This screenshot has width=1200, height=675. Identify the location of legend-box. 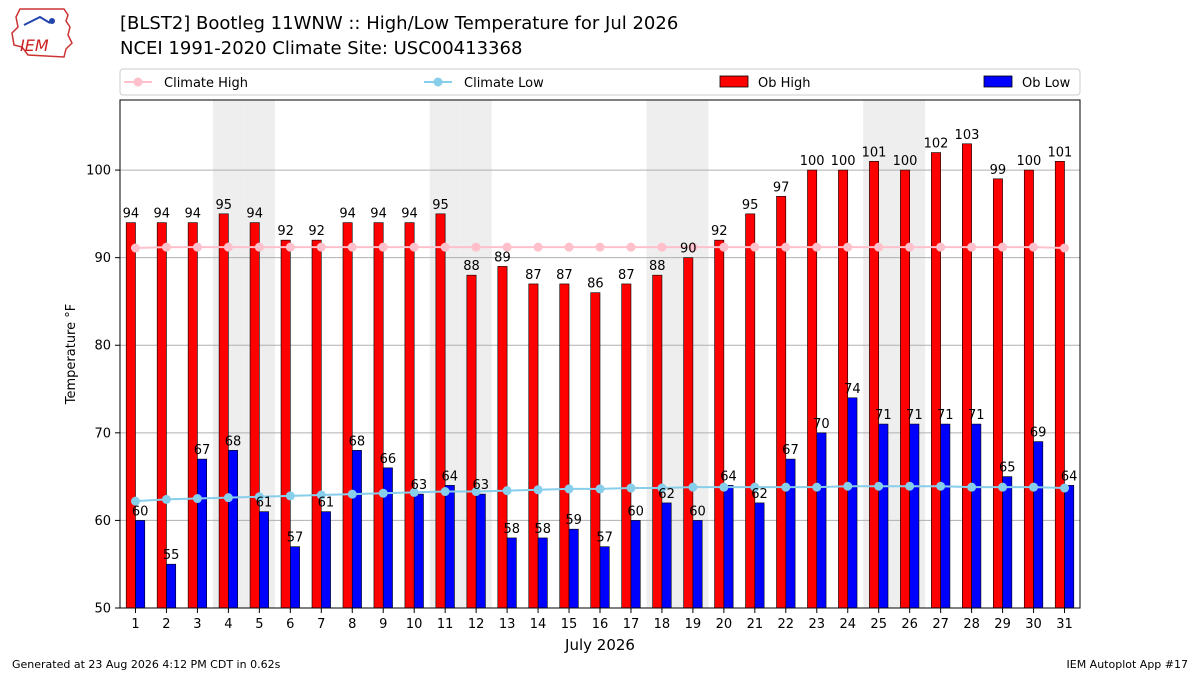
(600, 82).